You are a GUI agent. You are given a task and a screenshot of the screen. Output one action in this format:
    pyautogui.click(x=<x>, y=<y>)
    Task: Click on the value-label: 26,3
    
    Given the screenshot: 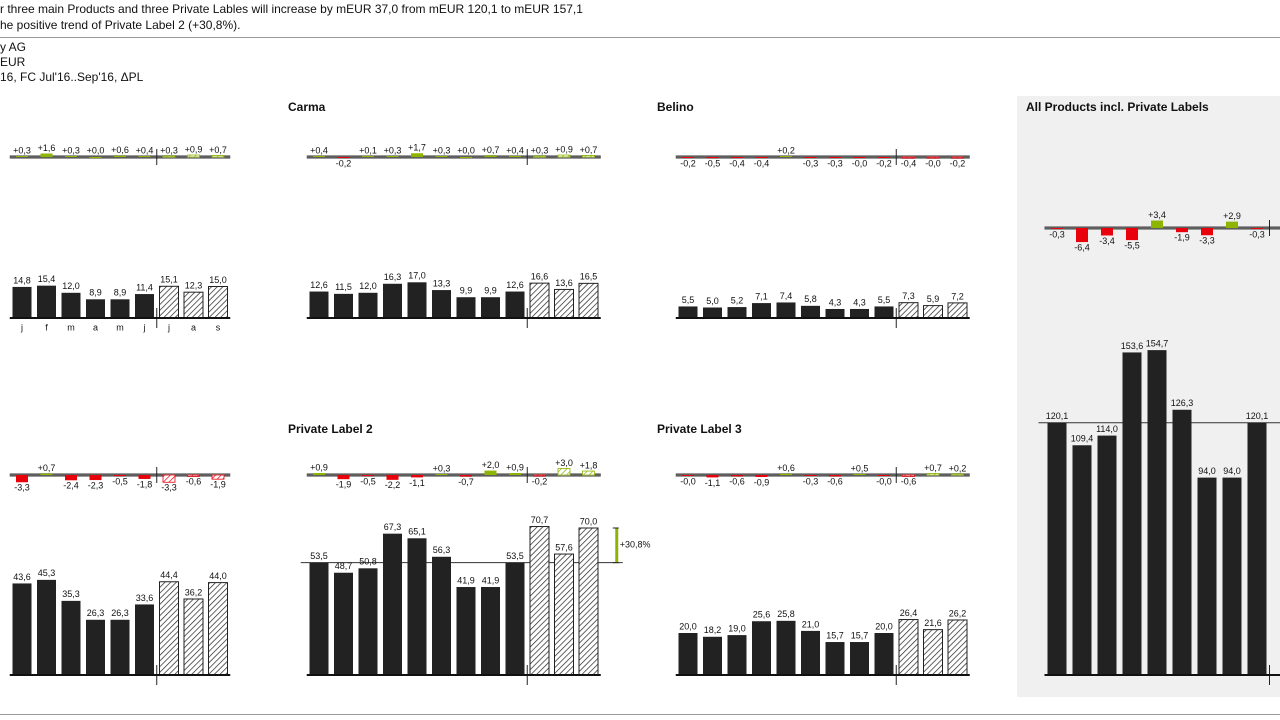 What is the action you would take?
    pyautogui.click(x=120, y=613)
    